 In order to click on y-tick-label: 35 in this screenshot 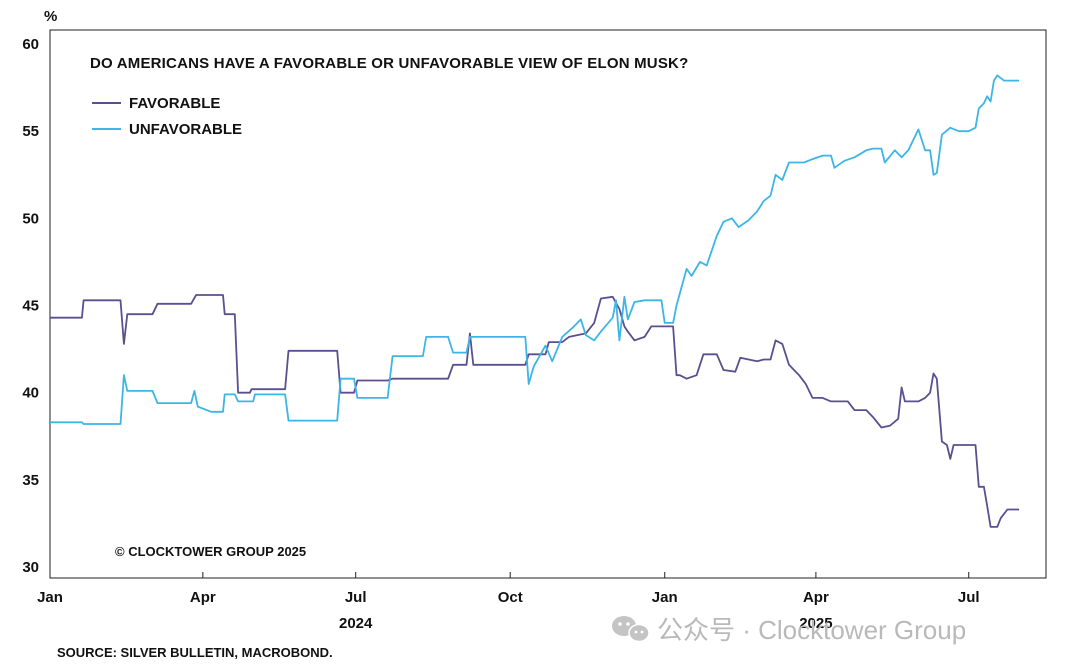, I will do `click(30, 480)`.